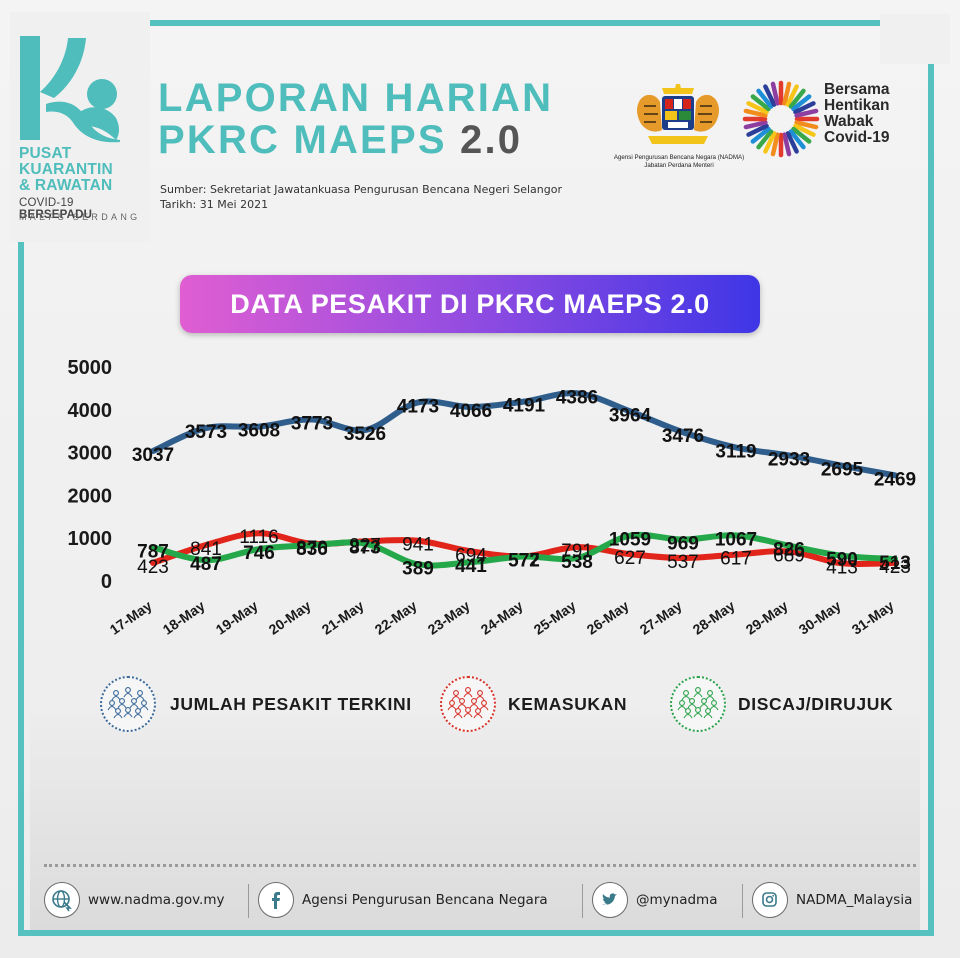 This screenshot has width=960, height=958. Describe the element at coordinates (471, 555) in the screenshot. I see `data-label: 694` at that location.